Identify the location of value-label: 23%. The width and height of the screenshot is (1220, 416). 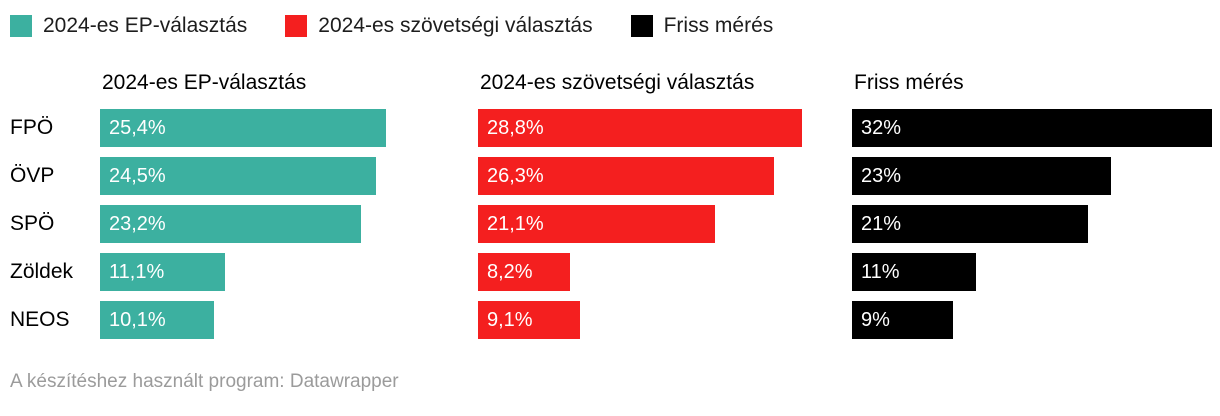
(881, 175).